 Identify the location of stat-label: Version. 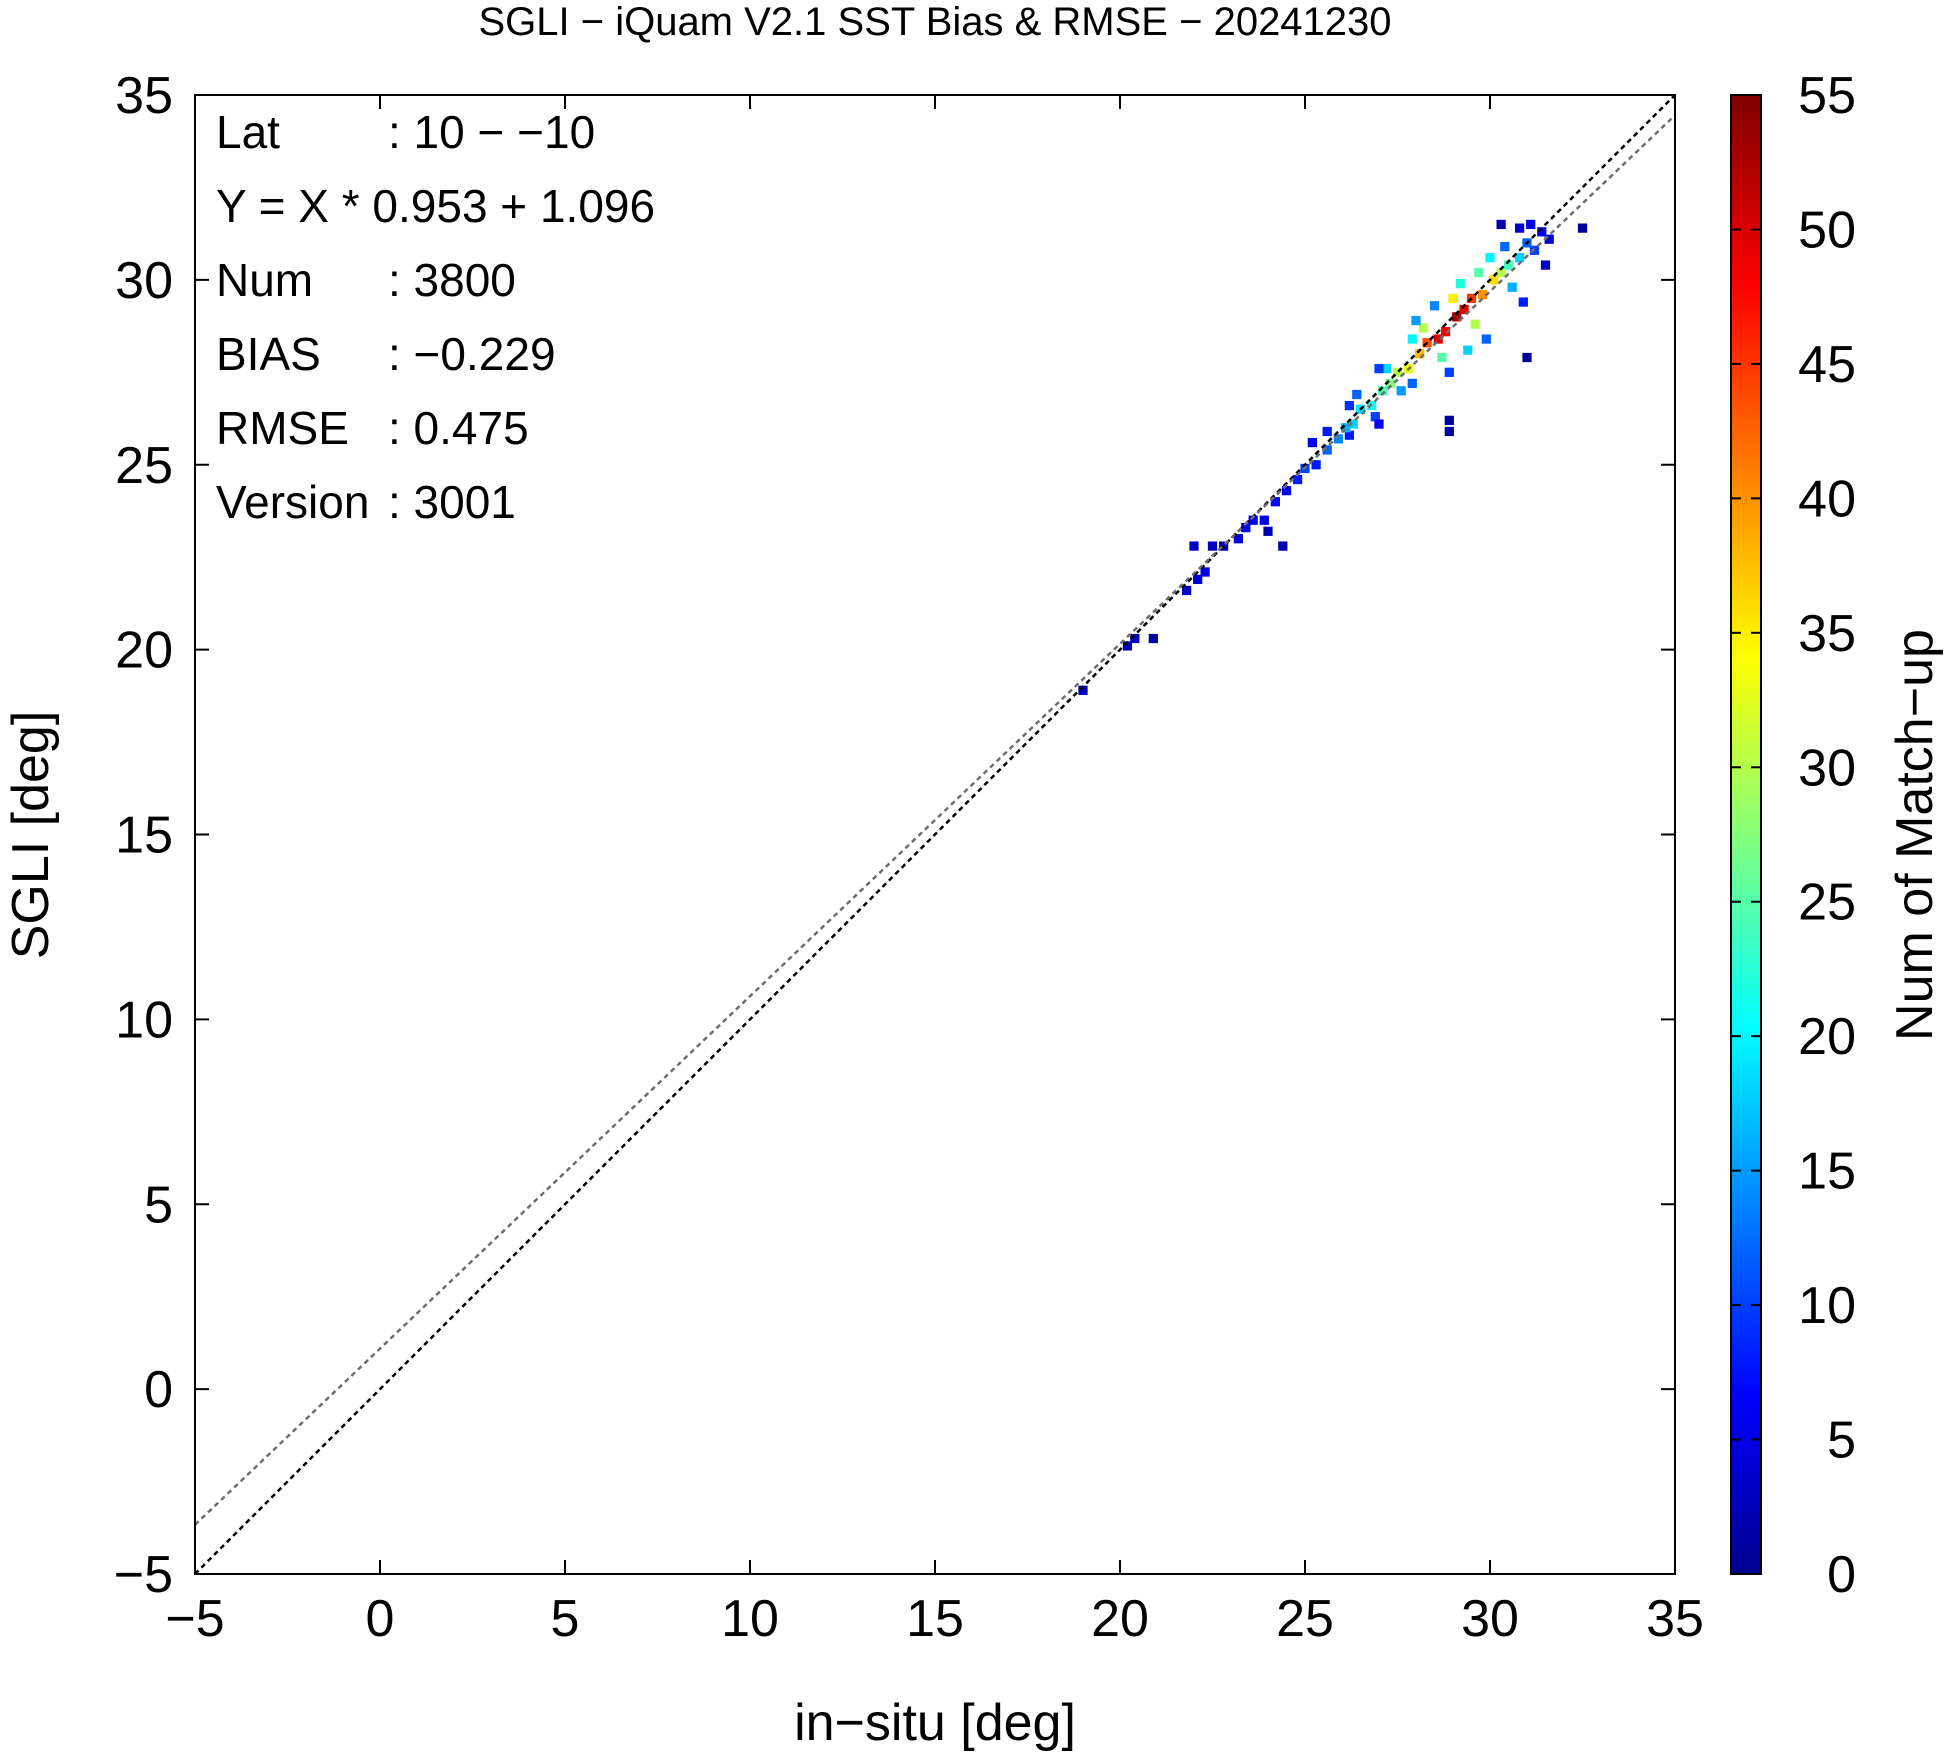
(292, 502).